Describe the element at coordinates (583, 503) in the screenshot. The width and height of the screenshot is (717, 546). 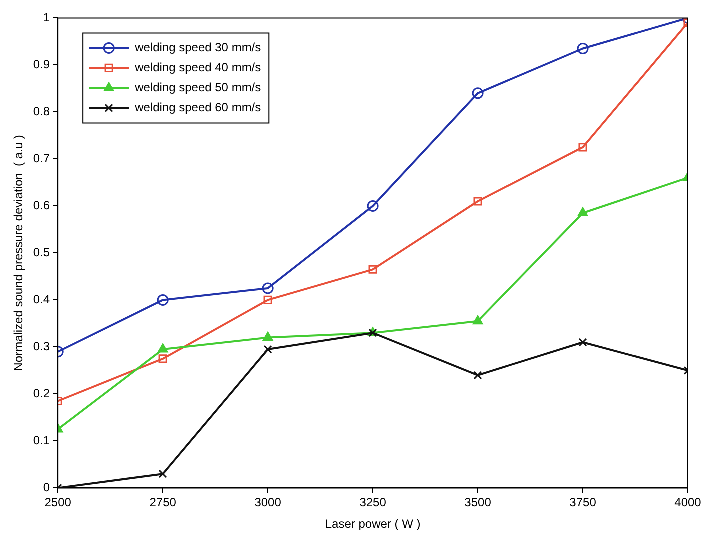
I see `x-tick-label: 3750` at that location.